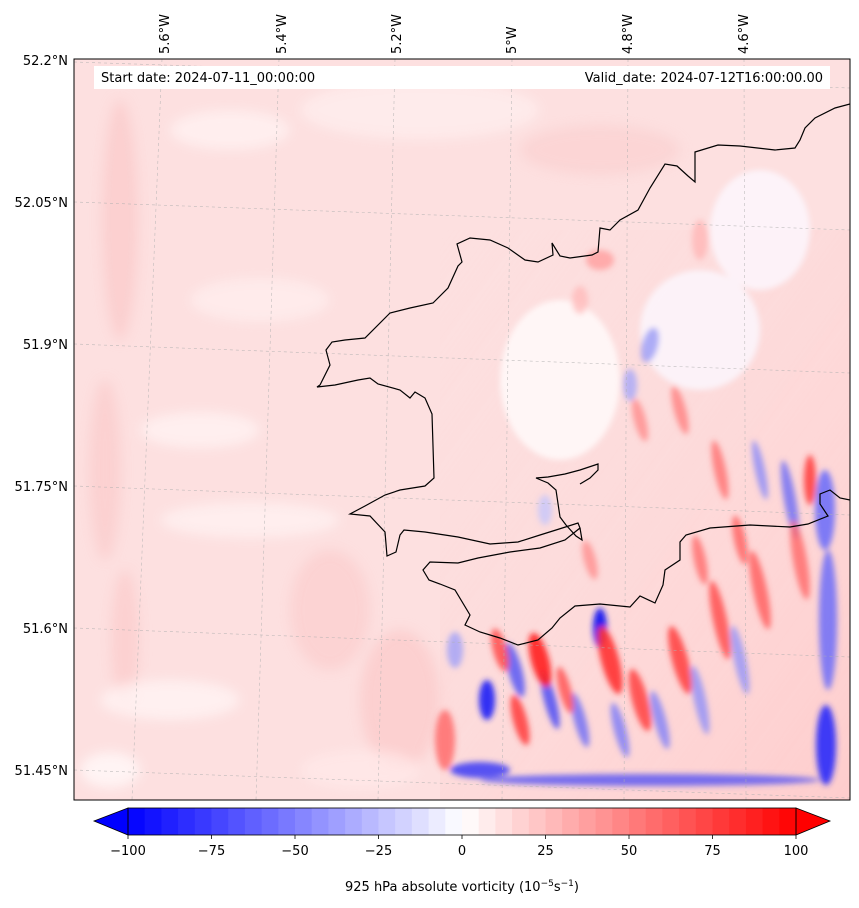  What do you see at coordinates (294, 851) in the screenshot?
I see `colorbar-tick-label: −50` at bounding box center [294, 851].